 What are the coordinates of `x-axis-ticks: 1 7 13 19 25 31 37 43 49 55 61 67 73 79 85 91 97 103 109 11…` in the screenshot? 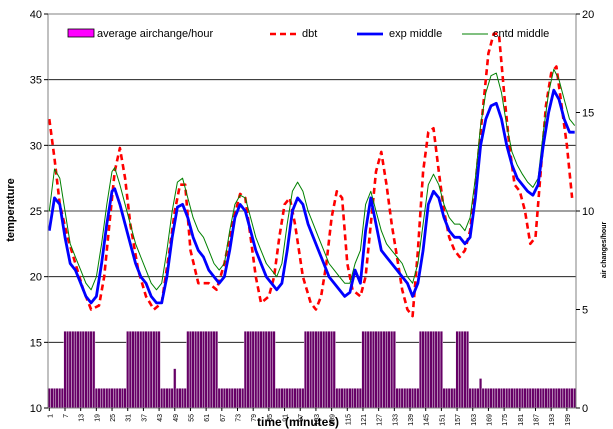 It's located at (309, 417).